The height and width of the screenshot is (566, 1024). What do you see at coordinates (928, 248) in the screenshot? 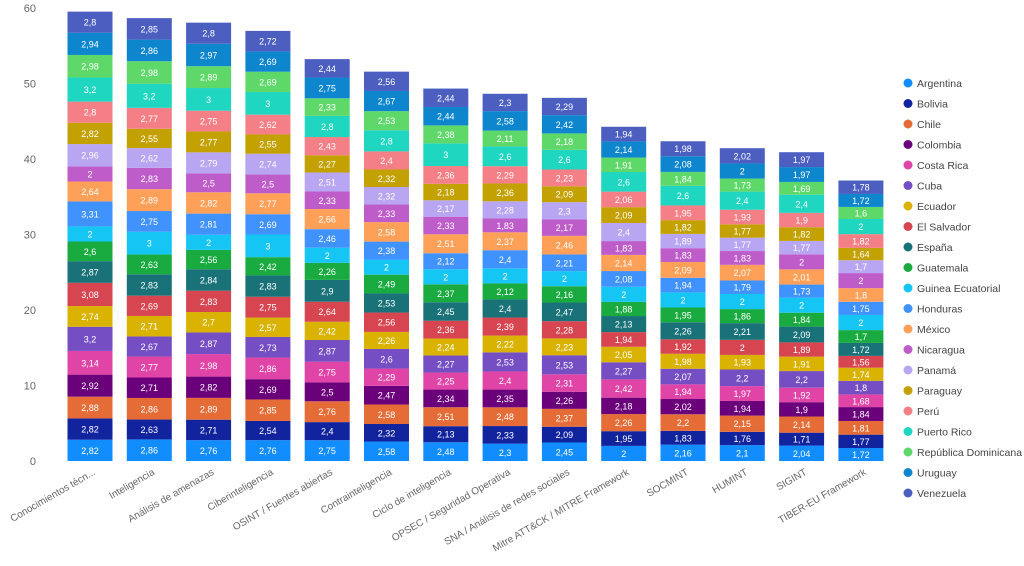
I see `legend-item: España` at bounding box center [928, 248].